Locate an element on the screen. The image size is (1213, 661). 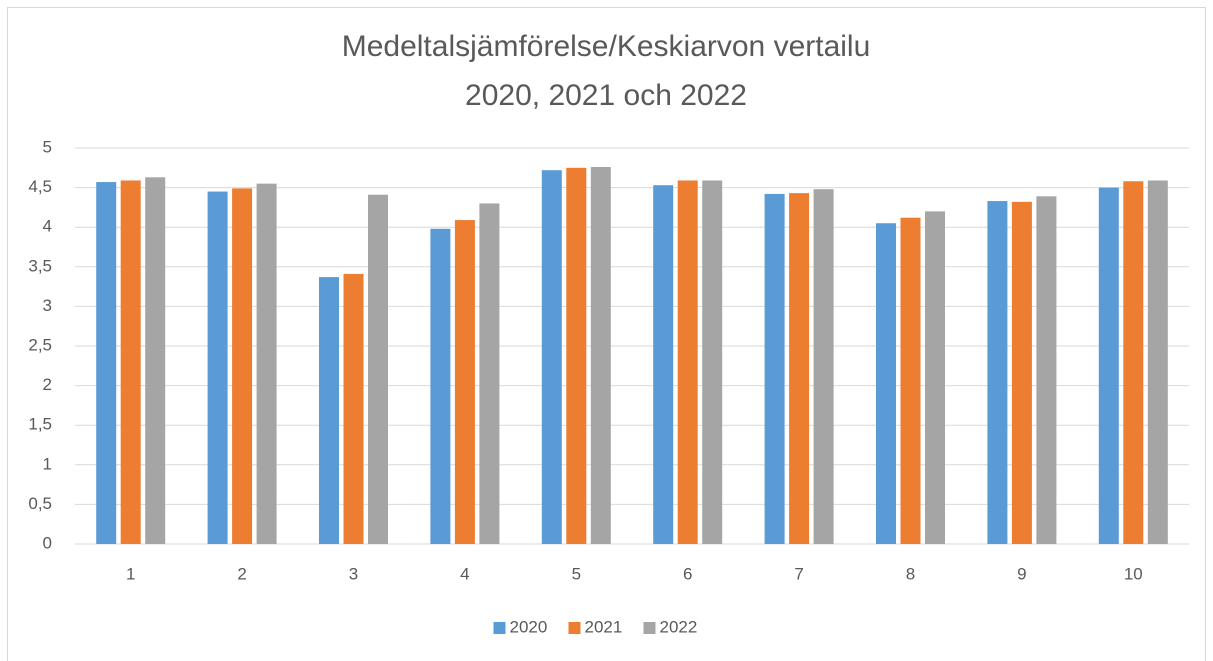
y-tick-label: 5 is located at coordinates (47, 146).